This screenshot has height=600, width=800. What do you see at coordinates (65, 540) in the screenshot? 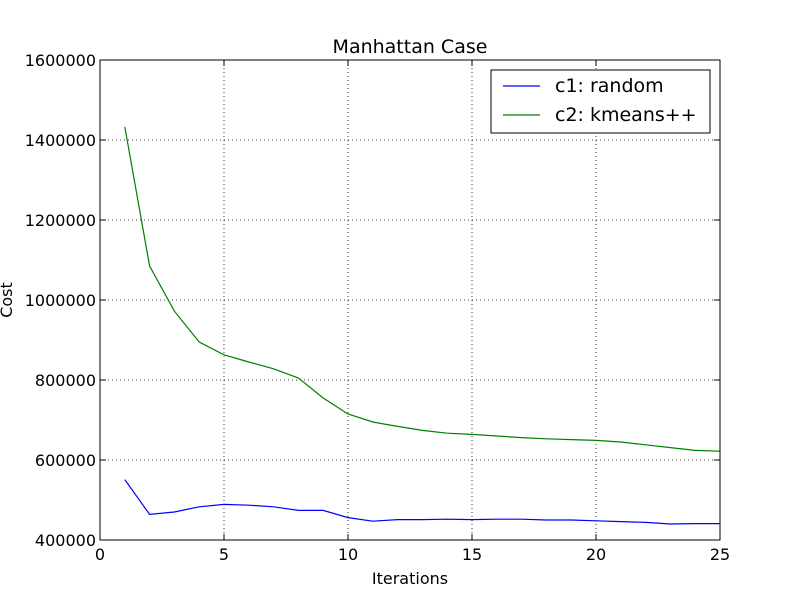
I see `y-tick-label: 400000` at bounding box center [65, 540].